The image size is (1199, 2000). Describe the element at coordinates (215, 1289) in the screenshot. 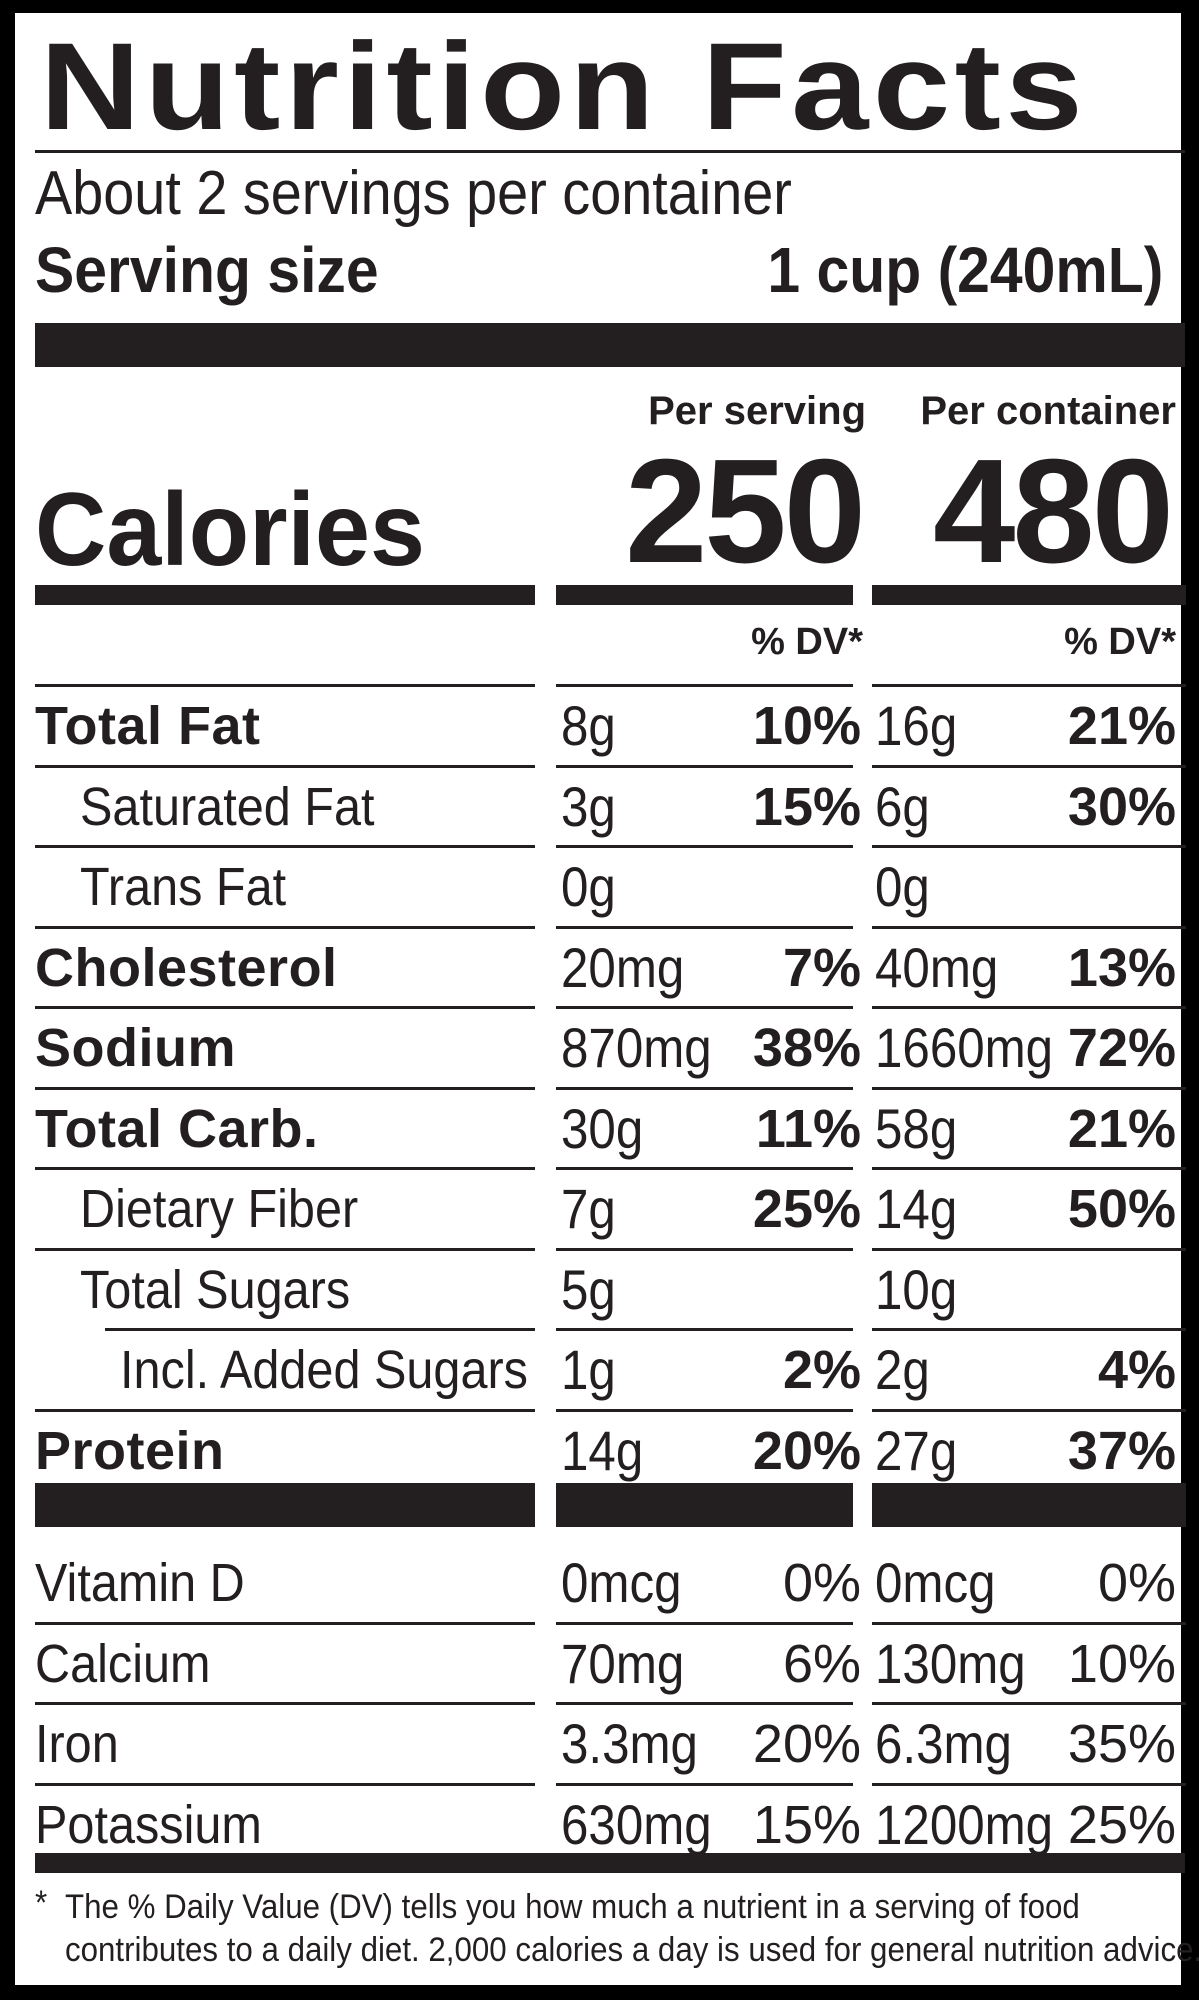

I see `nutrient-label: Total Sugars` at that location.